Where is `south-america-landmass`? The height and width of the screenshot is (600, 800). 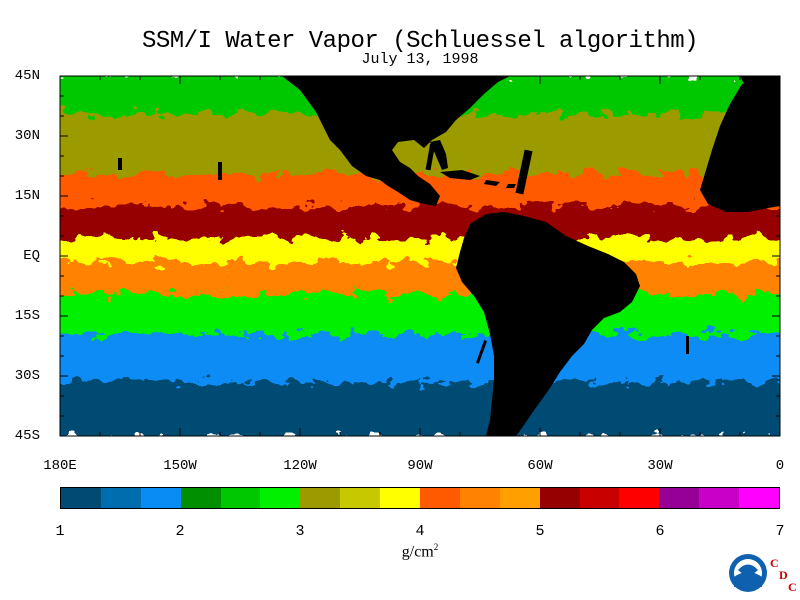
south-america-landmass is located at coordinates (548, 324).